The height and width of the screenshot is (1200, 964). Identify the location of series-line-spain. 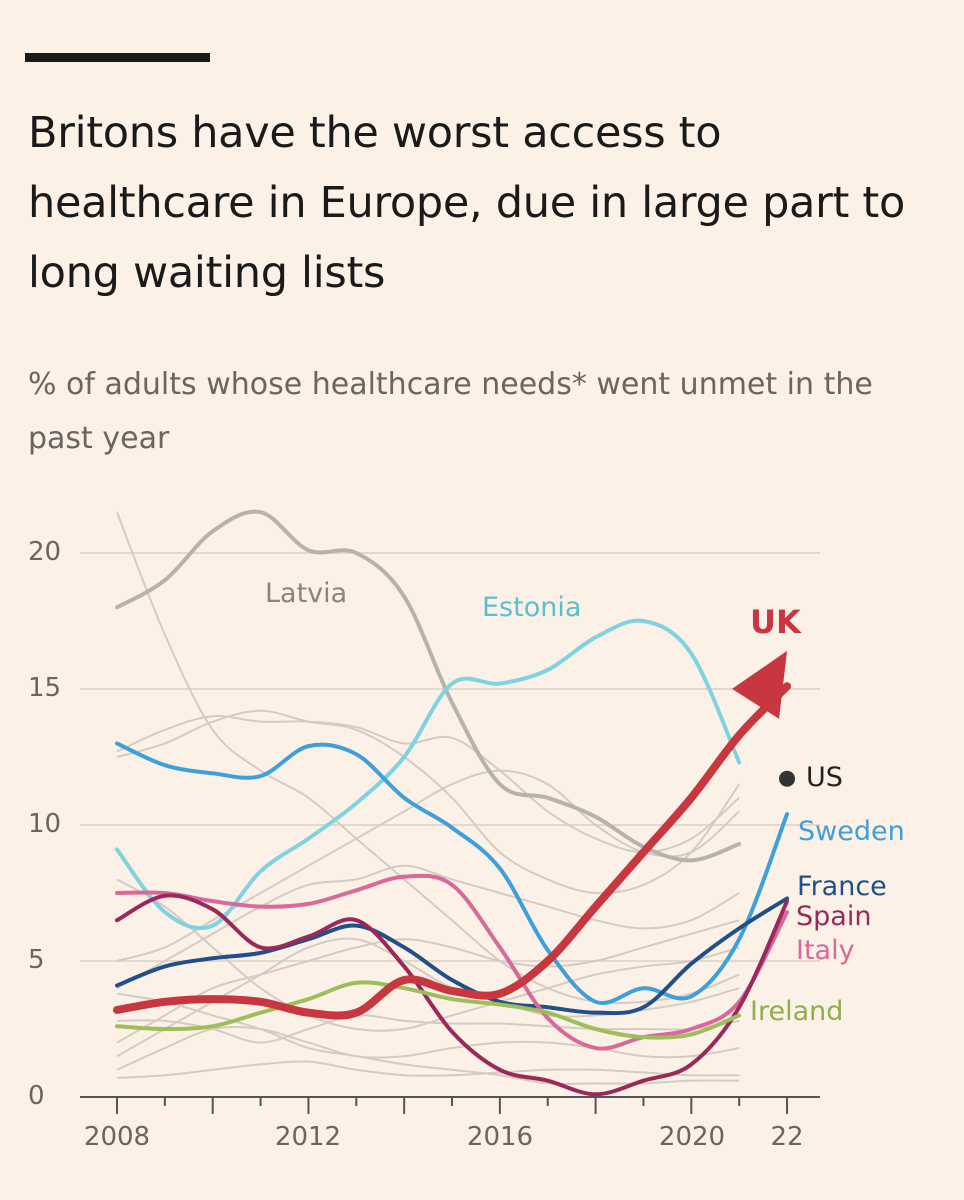
(452, 995).